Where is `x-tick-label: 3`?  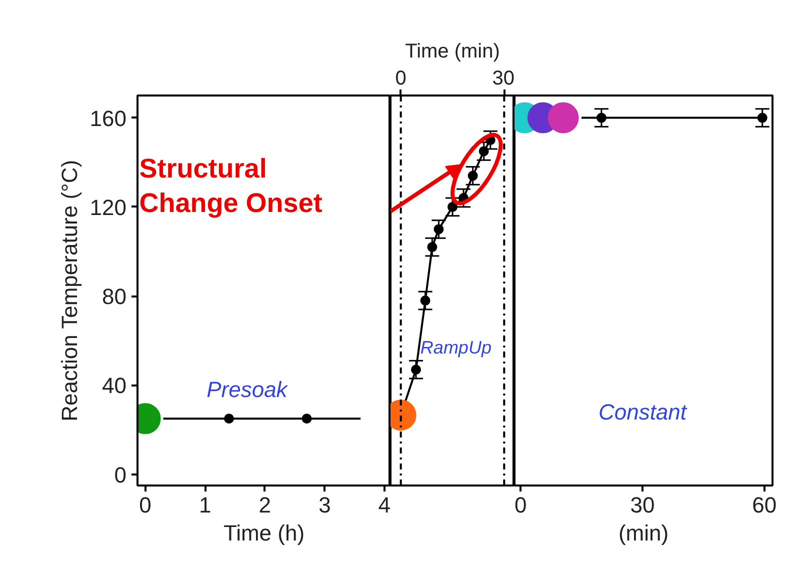
x-tick-label: 3 is located at coordinates (324, 505).